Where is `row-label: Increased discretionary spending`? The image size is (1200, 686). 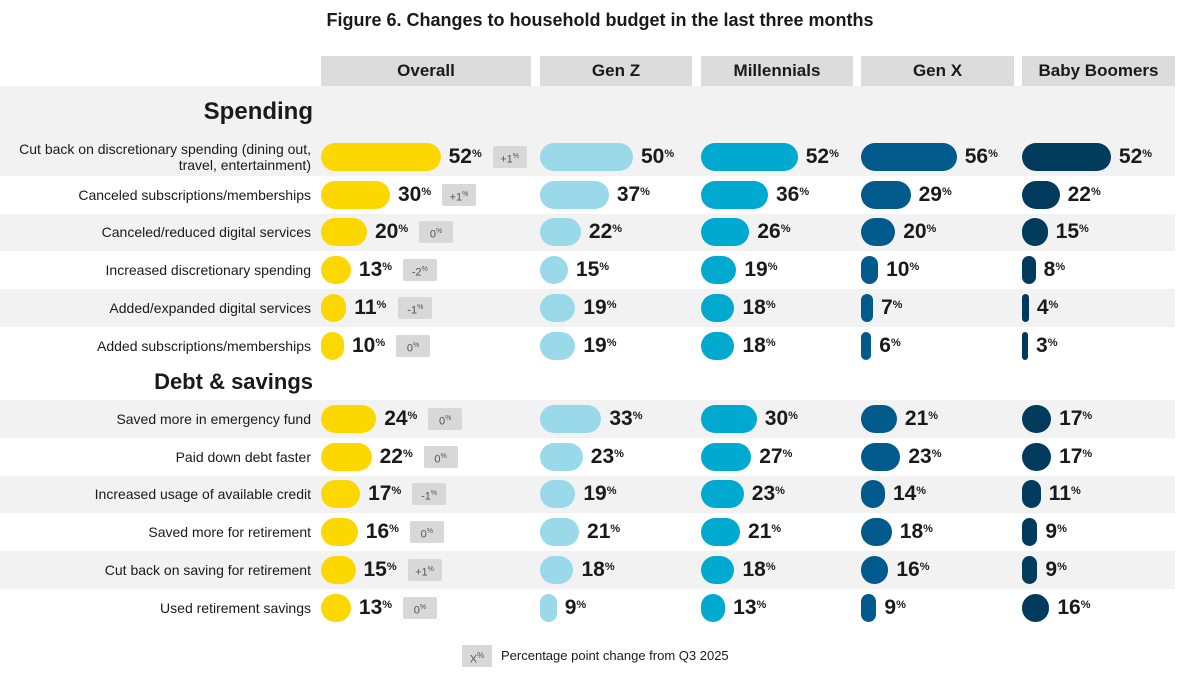
row-label: Increased discretionary spending is located at coordinates (208, 270).